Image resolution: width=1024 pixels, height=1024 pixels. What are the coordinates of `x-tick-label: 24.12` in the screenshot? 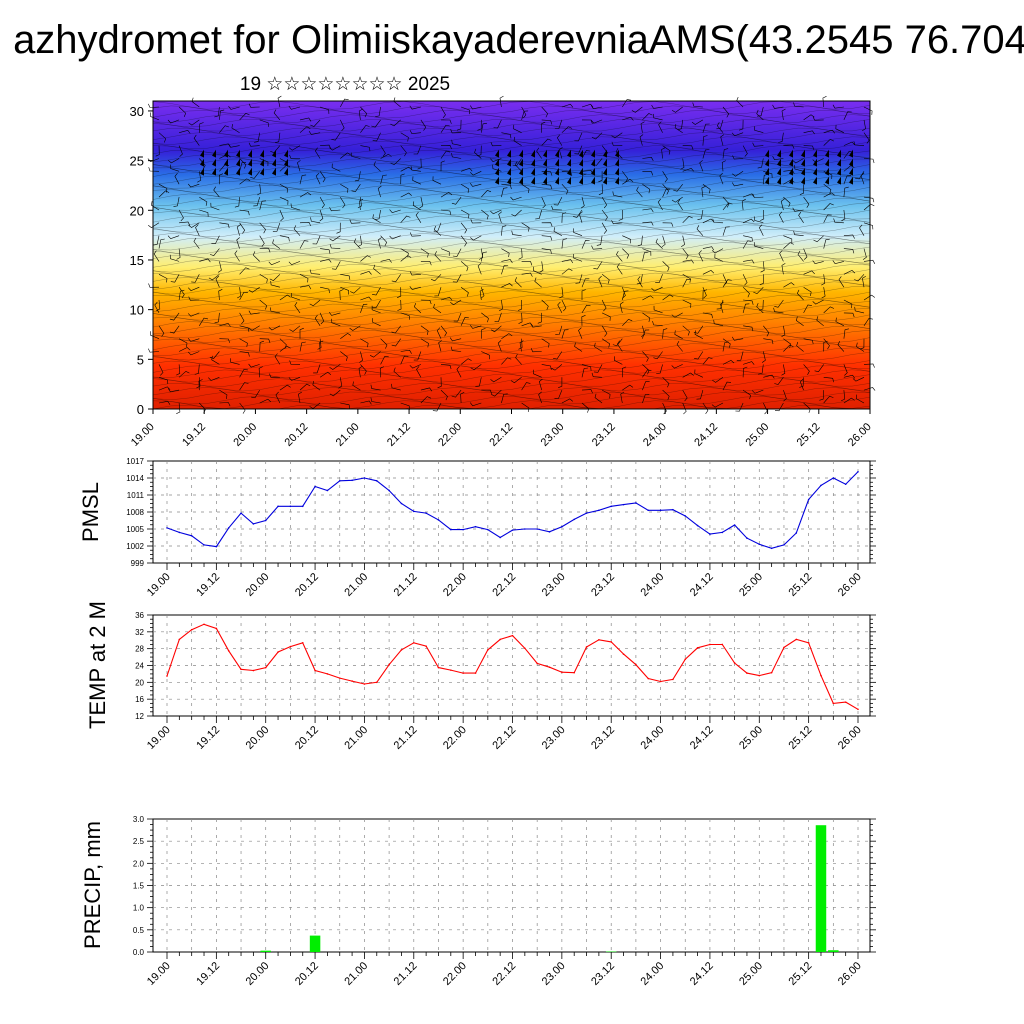 It's located at (702, 585).